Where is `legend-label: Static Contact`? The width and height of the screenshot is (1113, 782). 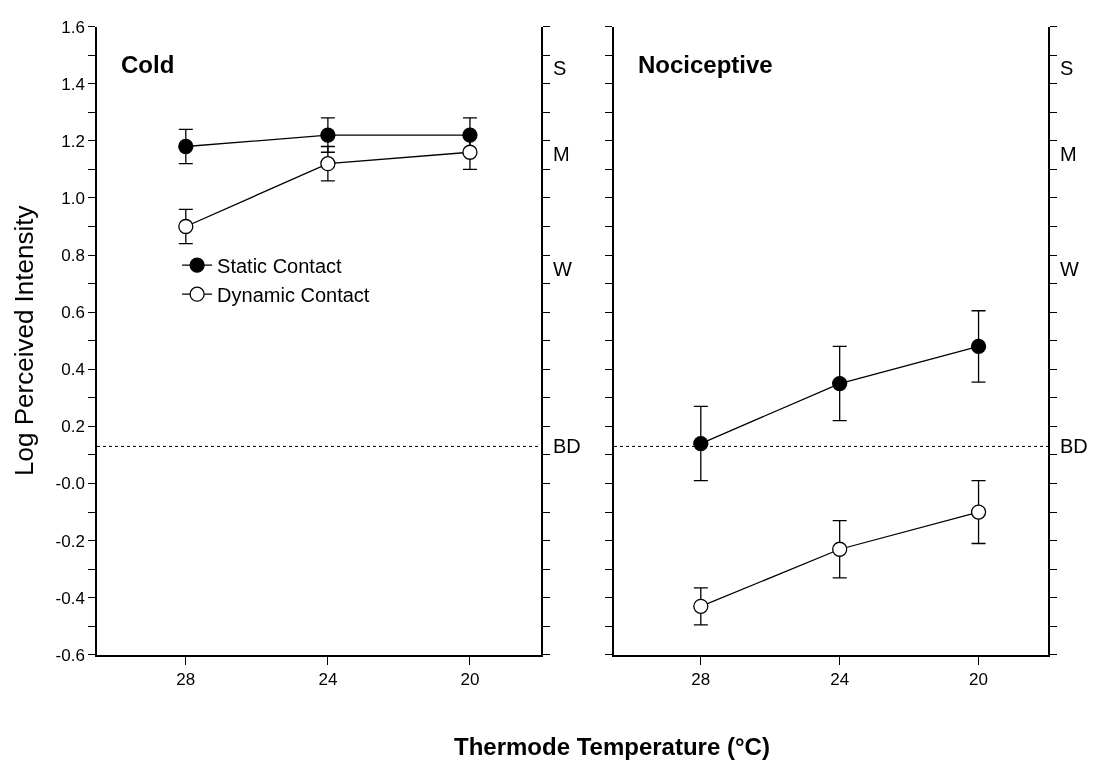 legend-label: Static Contact is located at coordinates (280, 266).